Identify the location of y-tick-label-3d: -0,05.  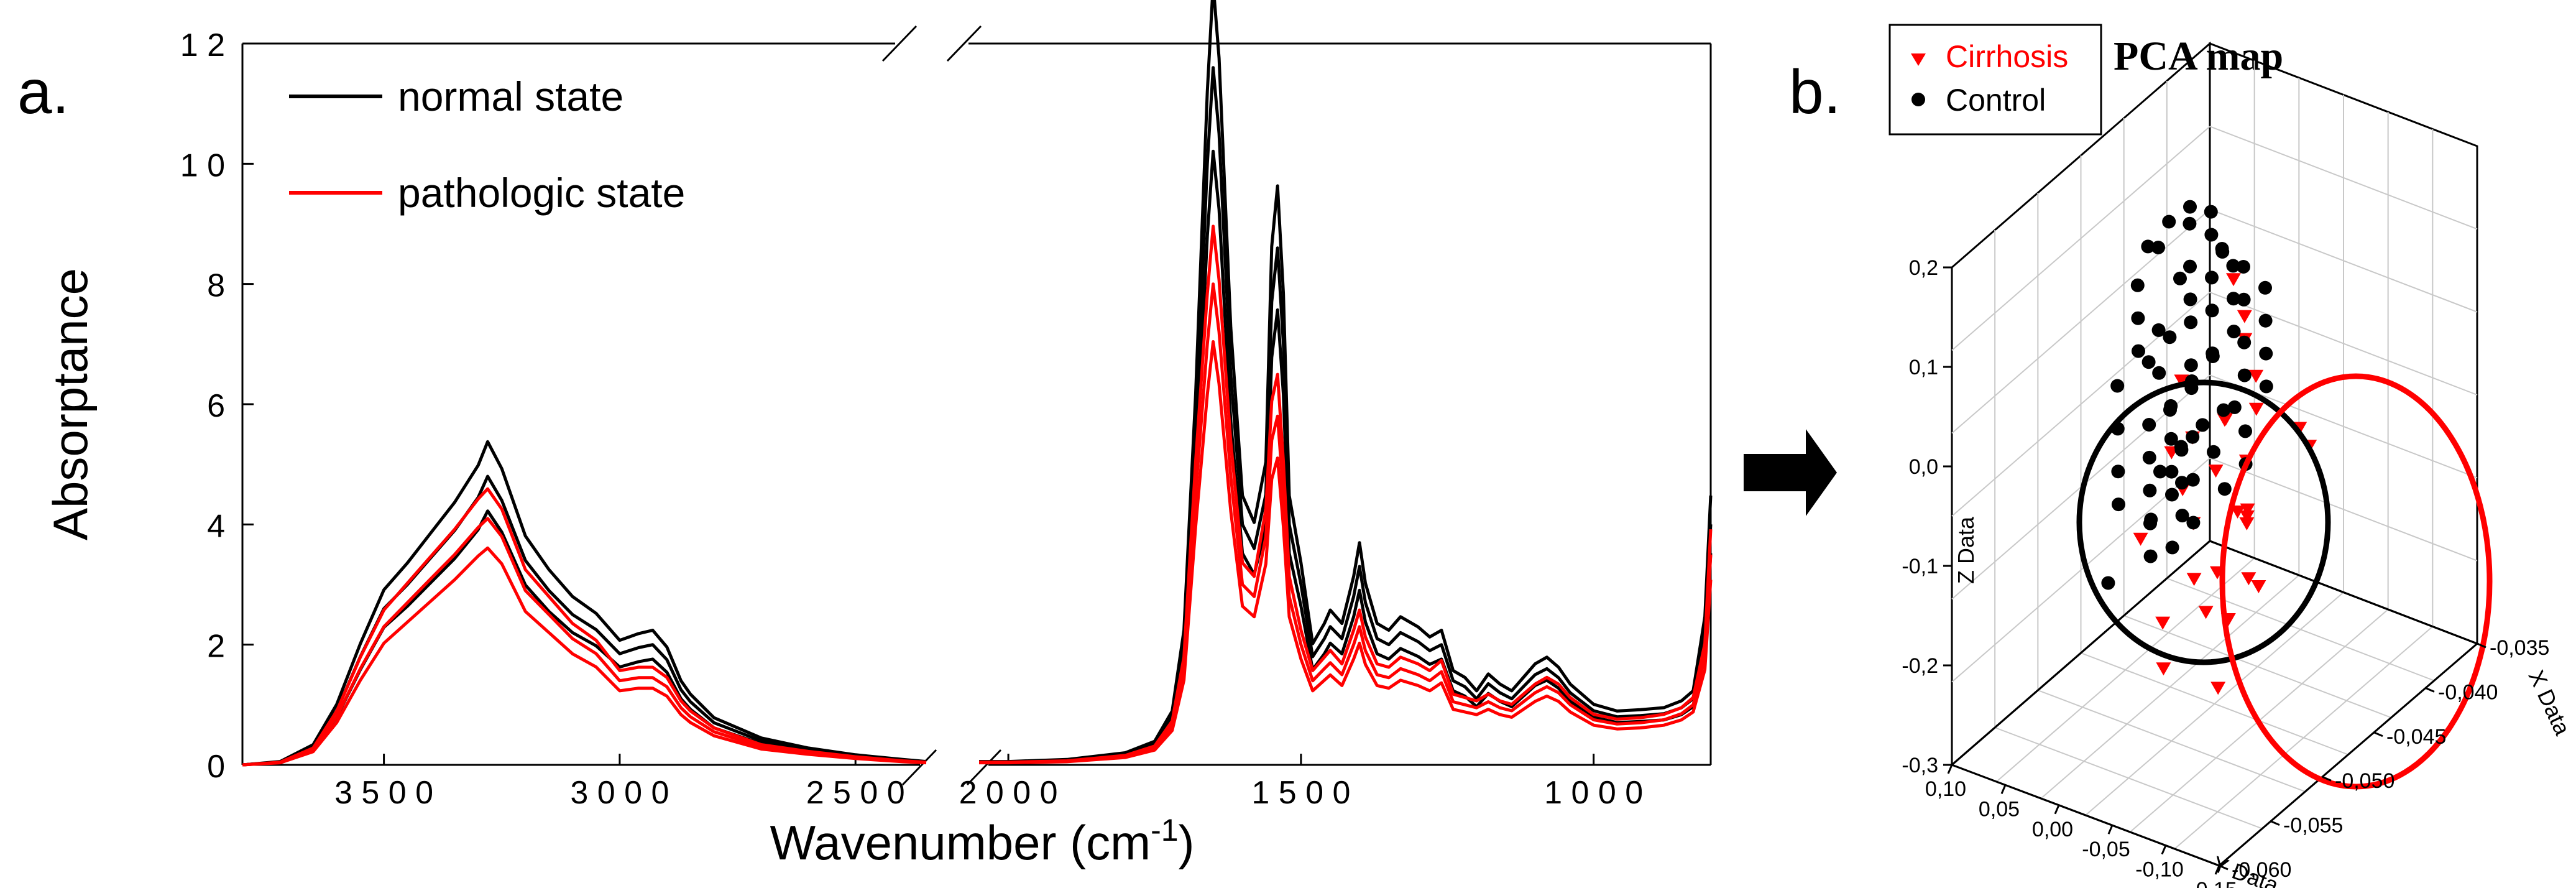
(2106, 850).